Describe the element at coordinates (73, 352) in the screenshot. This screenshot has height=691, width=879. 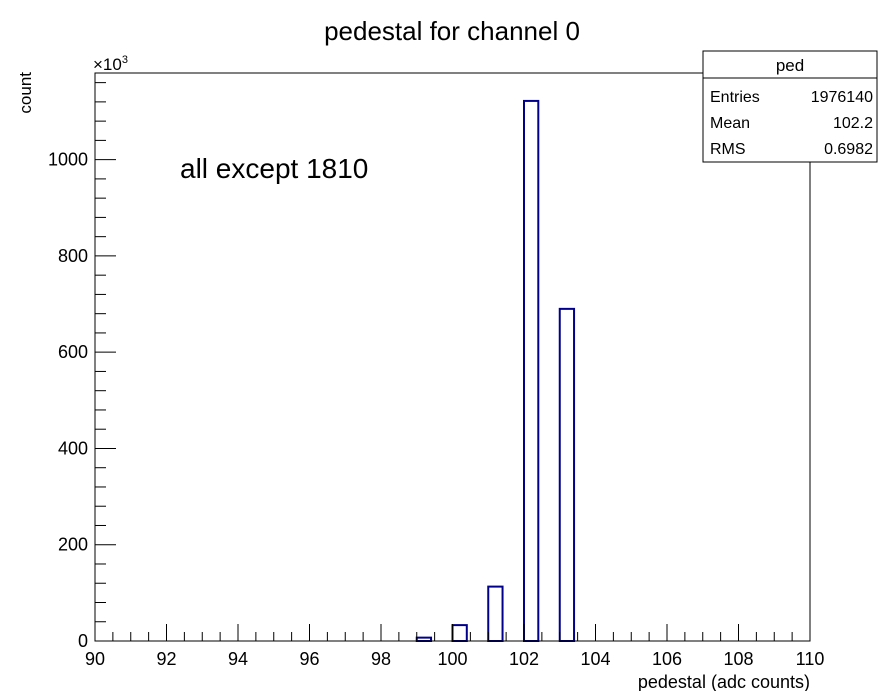
I see `y-tick-label: 600` at that location.